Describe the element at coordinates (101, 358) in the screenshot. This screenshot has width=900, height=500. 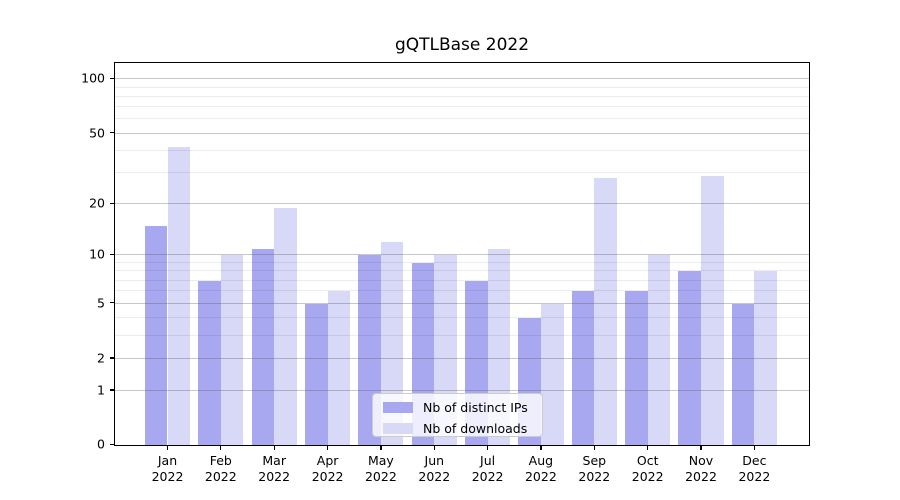
I see `ytick-label-2: 2` at that location.